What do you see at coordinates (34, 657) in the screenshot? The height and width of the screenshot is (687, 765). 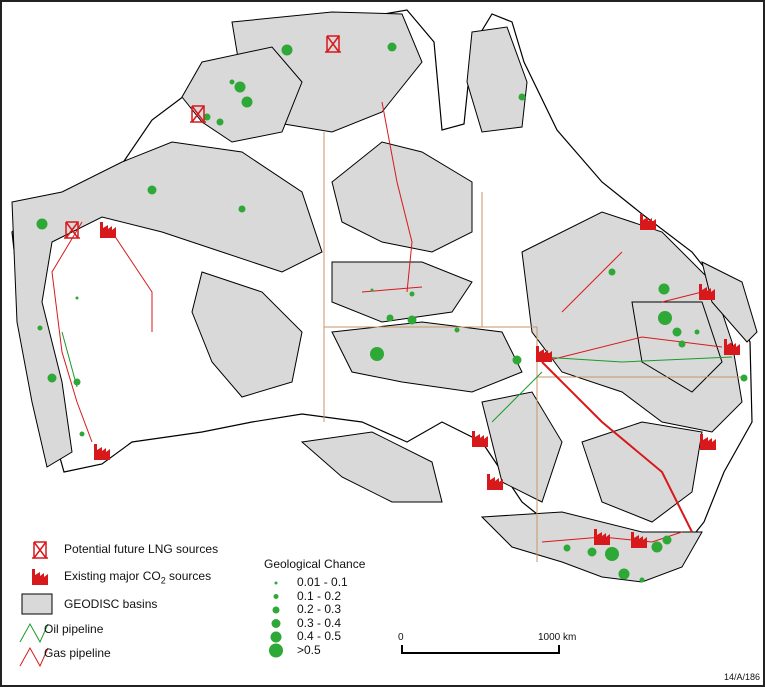 I see `gas-pipeline-legend-icon` at bounding box center [34, 657].